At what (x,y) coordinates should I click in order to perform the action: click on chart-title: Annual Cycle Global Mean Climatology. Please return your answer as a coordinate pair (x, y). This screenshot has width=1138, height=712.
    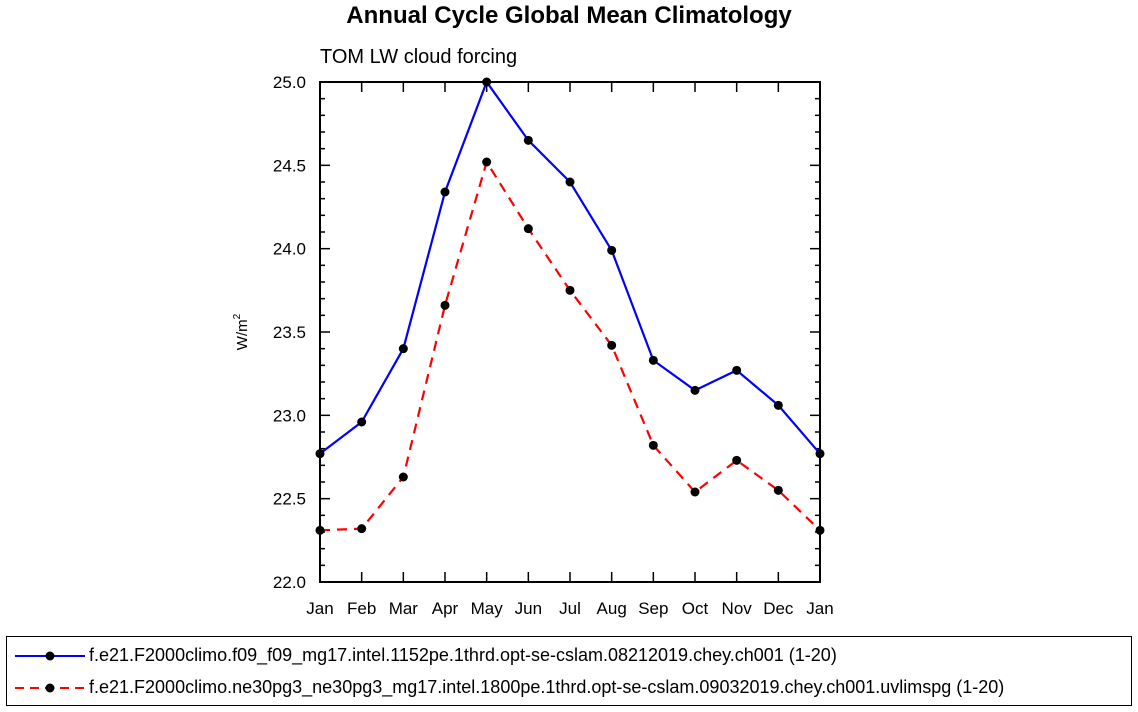
    Looking at the image, I should click on (569, 15).